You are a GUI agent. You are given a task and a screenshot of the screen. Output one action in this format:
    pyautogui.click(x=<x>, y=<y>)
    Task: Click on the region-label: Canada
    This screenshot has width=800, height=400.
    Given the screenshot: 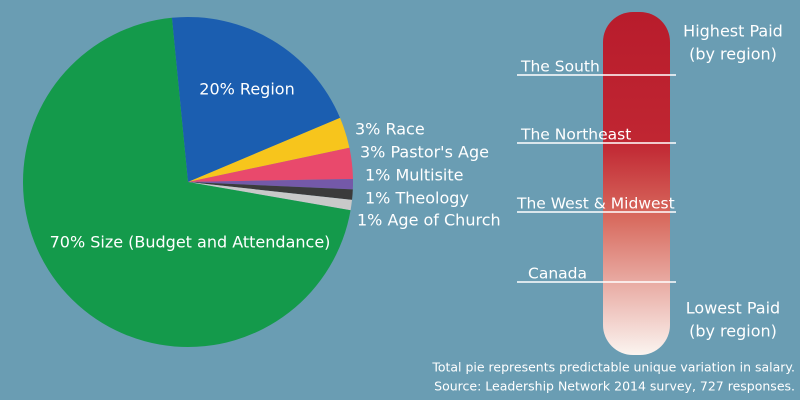 What is the action you would take?
    pyautogui.click(x=557, y=274)
    